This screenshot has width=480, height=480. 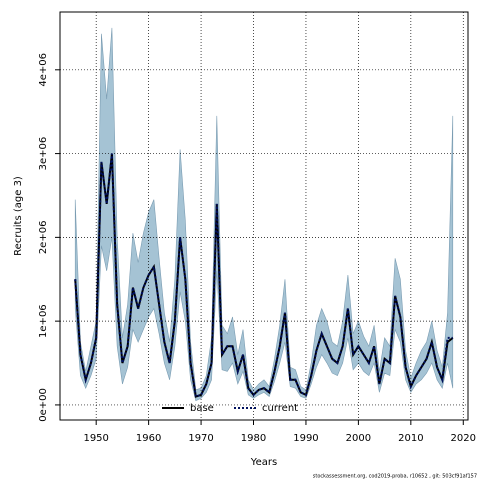 What do you see at coordinates (18, 216) in the screenshot?
I see `y-axis-label: Recruits (age 3)` at bounding box center [18, 216].